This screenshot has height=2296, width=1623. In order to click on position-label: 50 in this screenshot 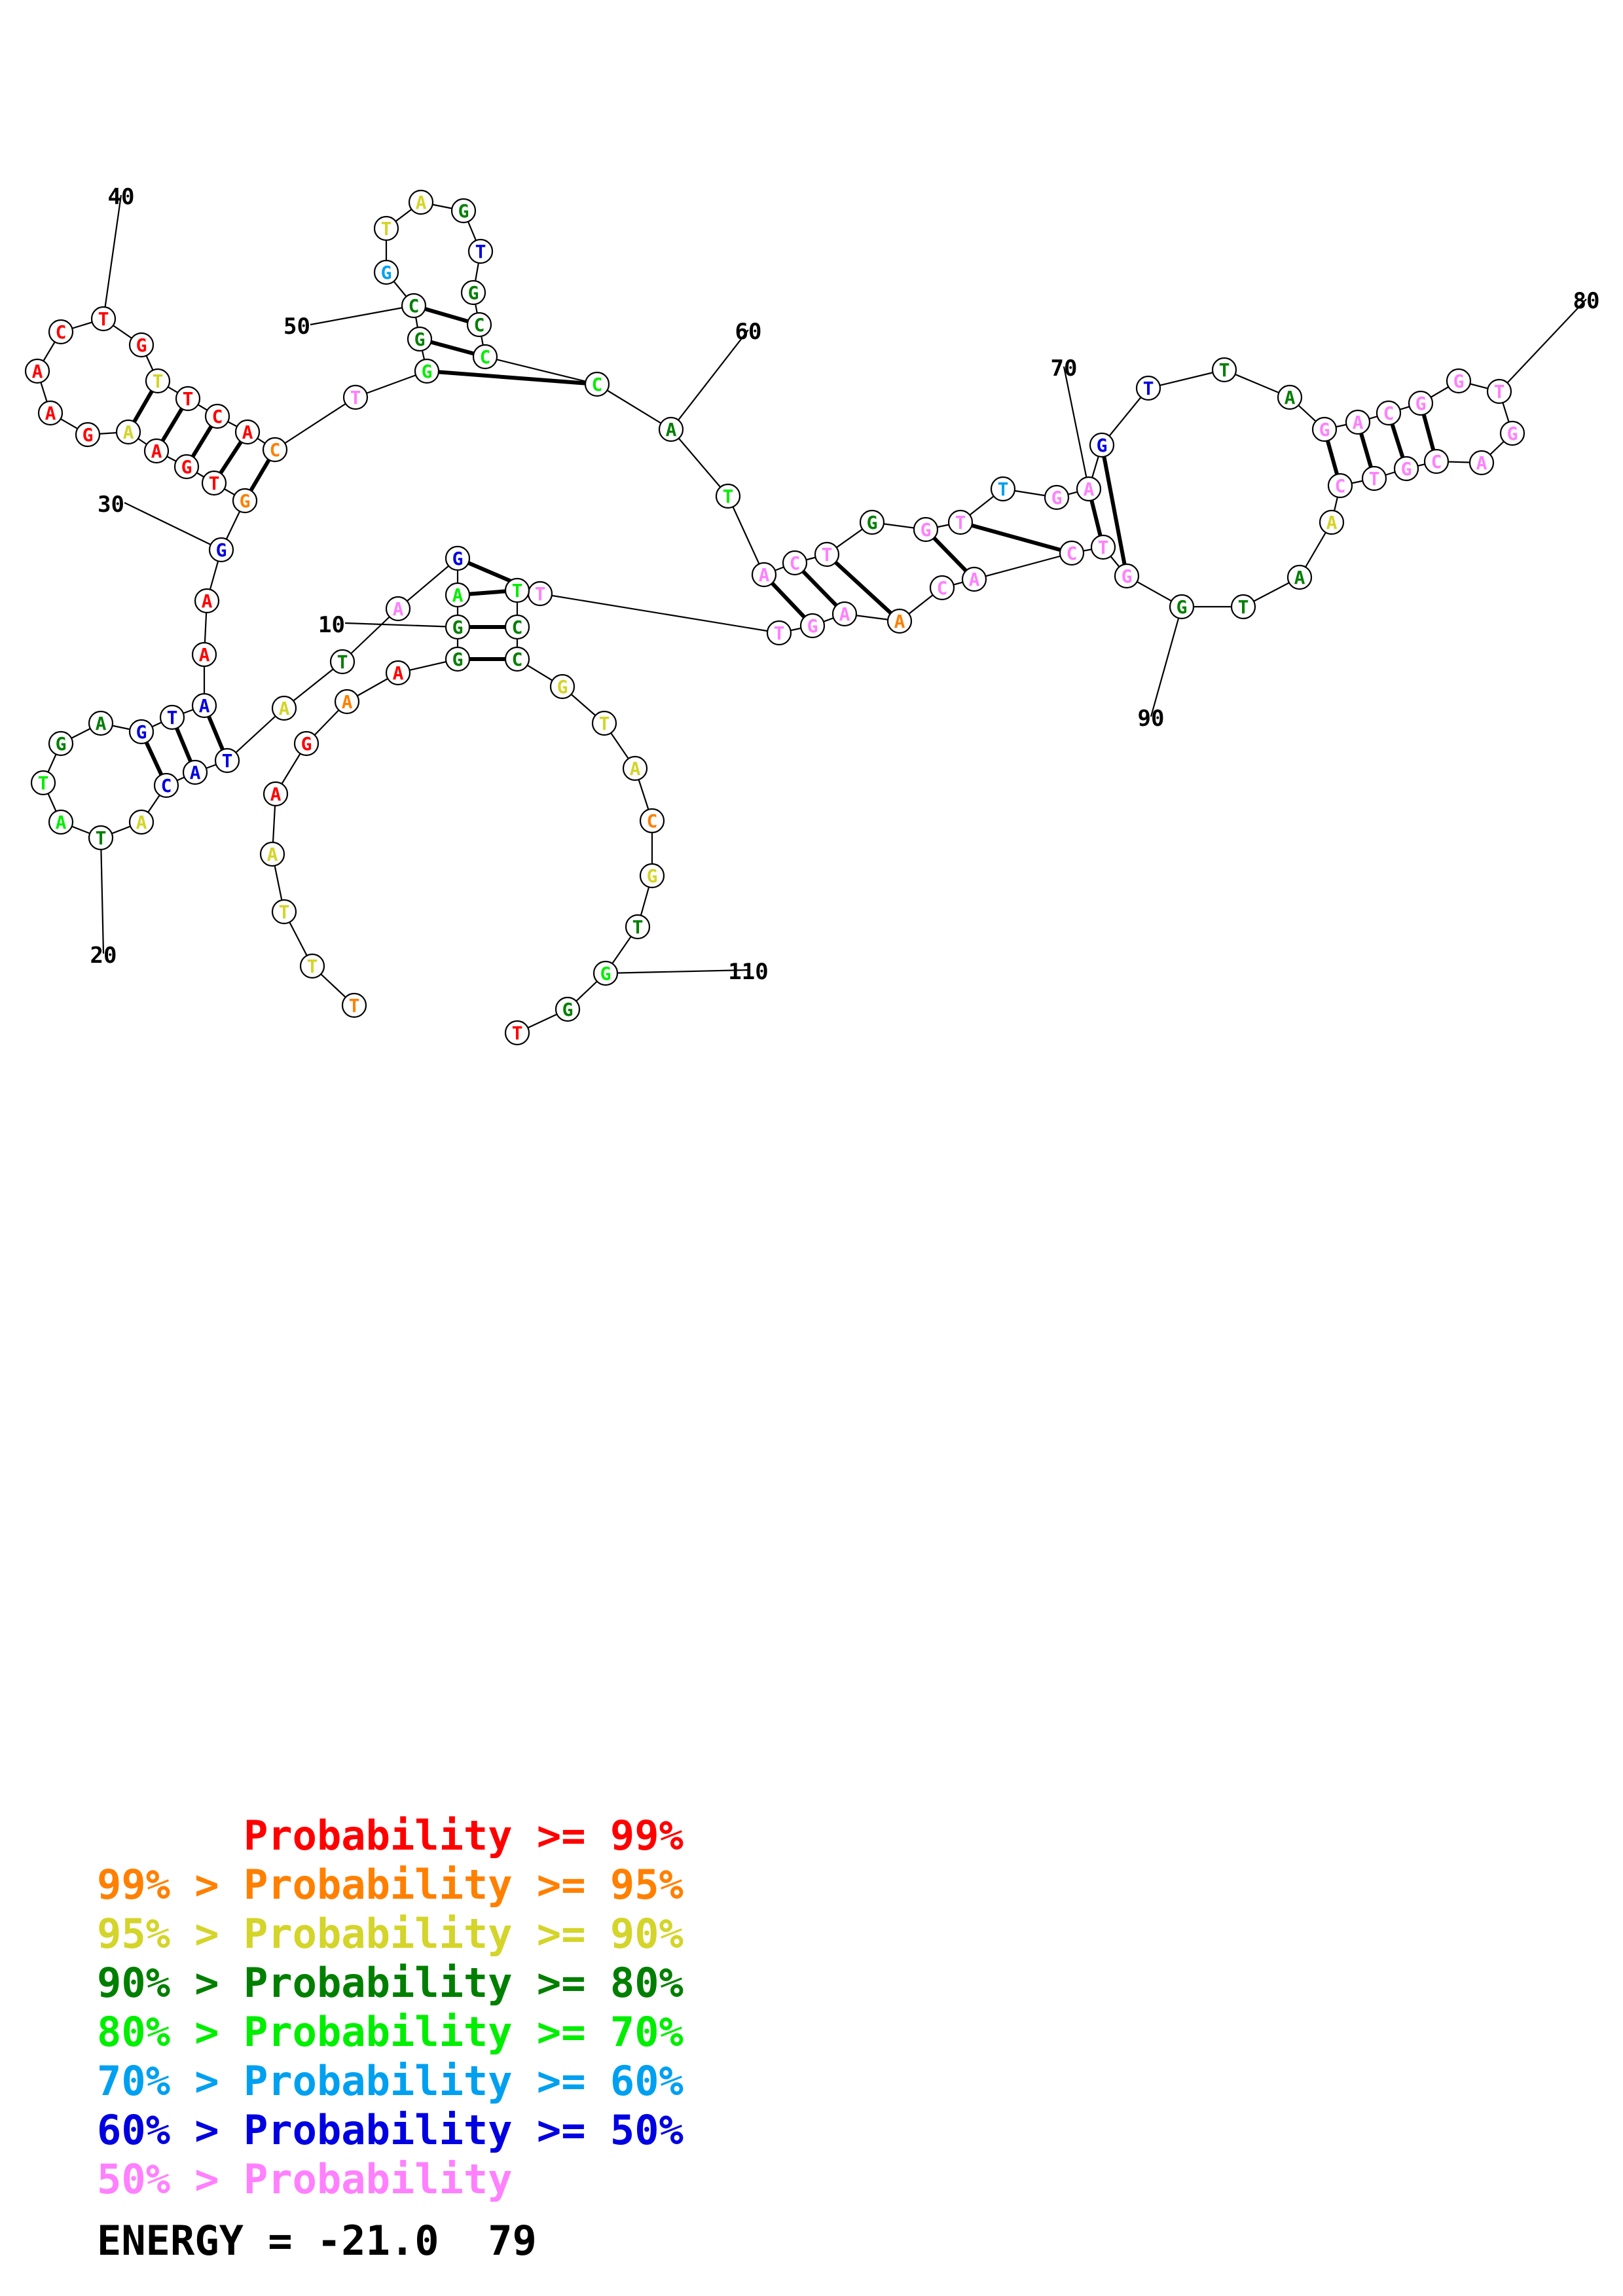, I will do `click(296, 327)`.